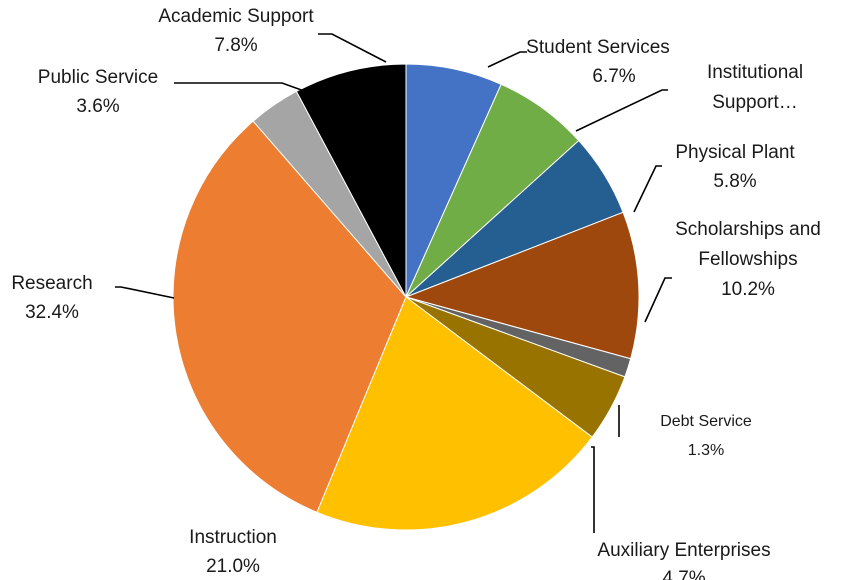 This screenshot has height=580, width=849. I want to click on leader-line-academic-support, so click(352, 48).